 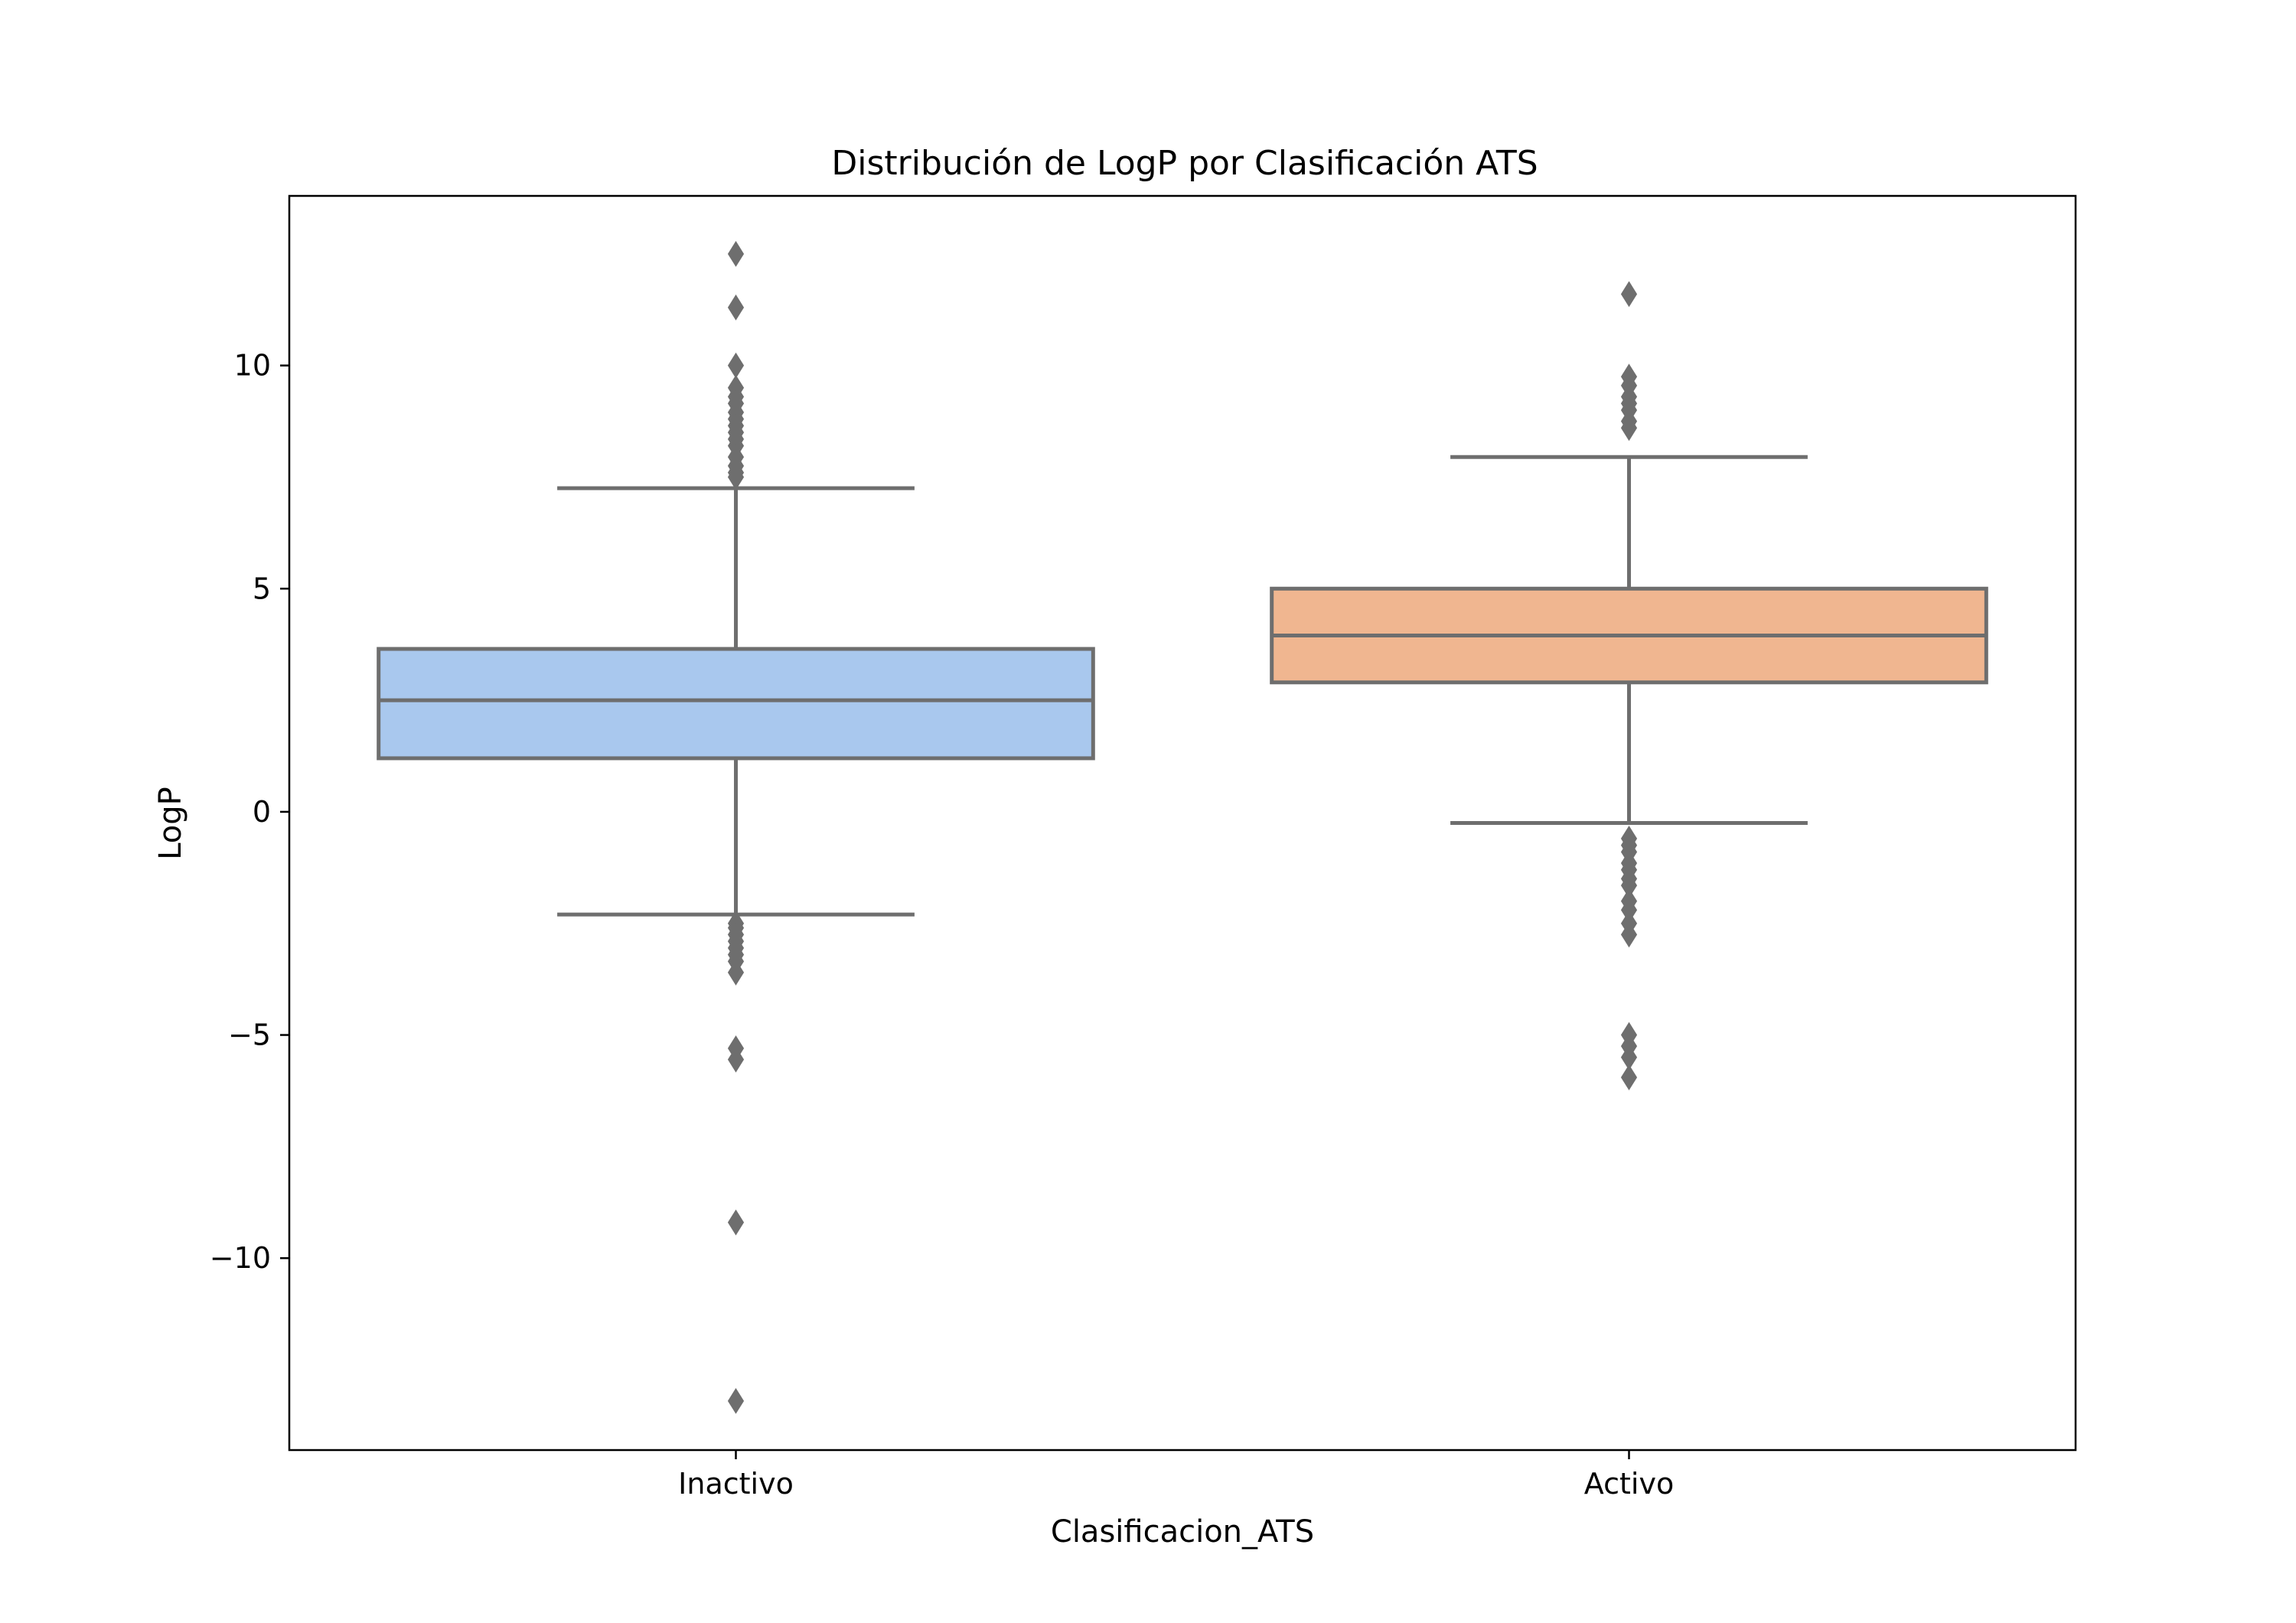 What do you see at coordinates (249, 1035) in the screenshot?
I see `y-tick-label: −5` at bounding box center [249, 1035].